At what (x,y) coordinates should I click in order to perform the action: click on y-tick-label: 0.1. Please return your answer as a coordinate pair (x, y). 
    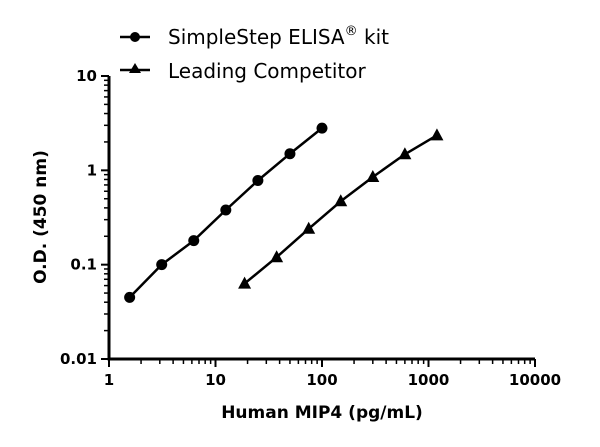
    Looking at the image, I should click on (83, 265).